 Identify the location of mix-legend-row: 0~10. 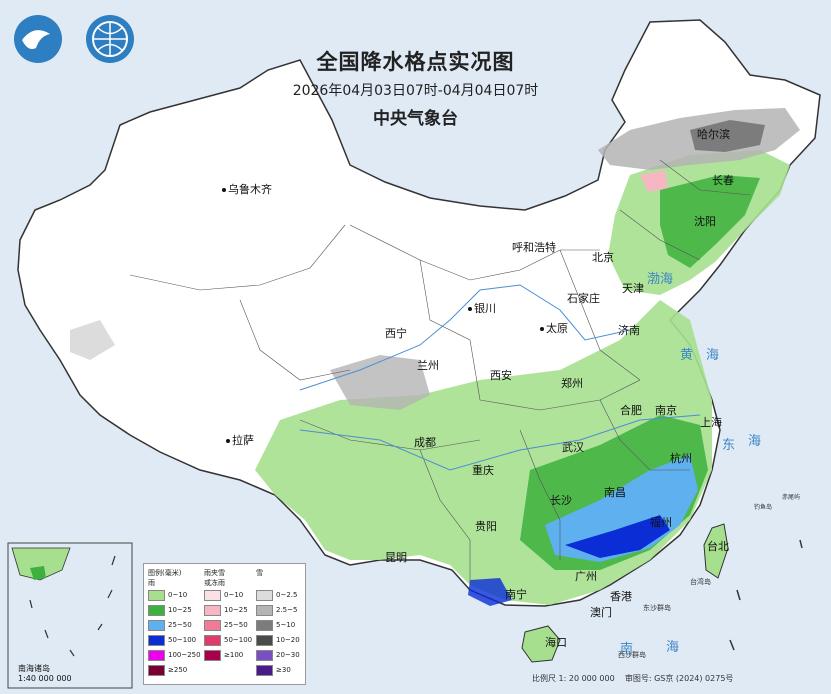
(224, 595).